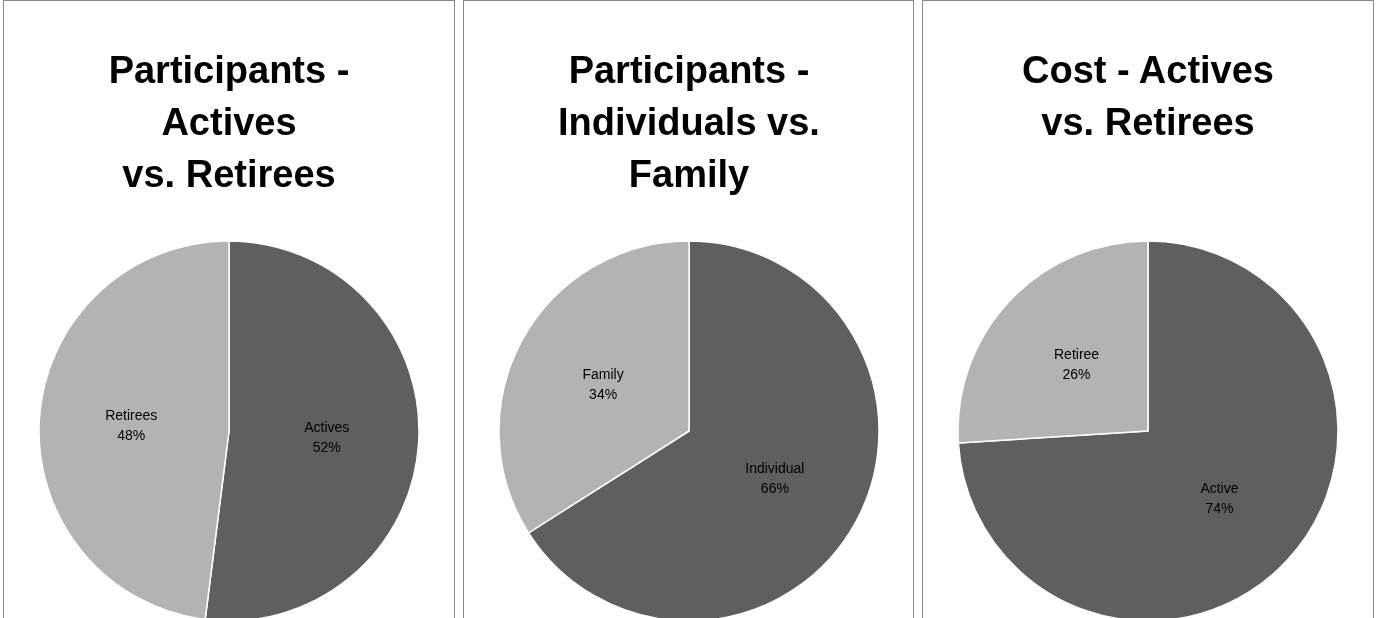 The height and width of the screenshot is (618, 1377). I want to click on data-label: 26%, so click(1076, 373).